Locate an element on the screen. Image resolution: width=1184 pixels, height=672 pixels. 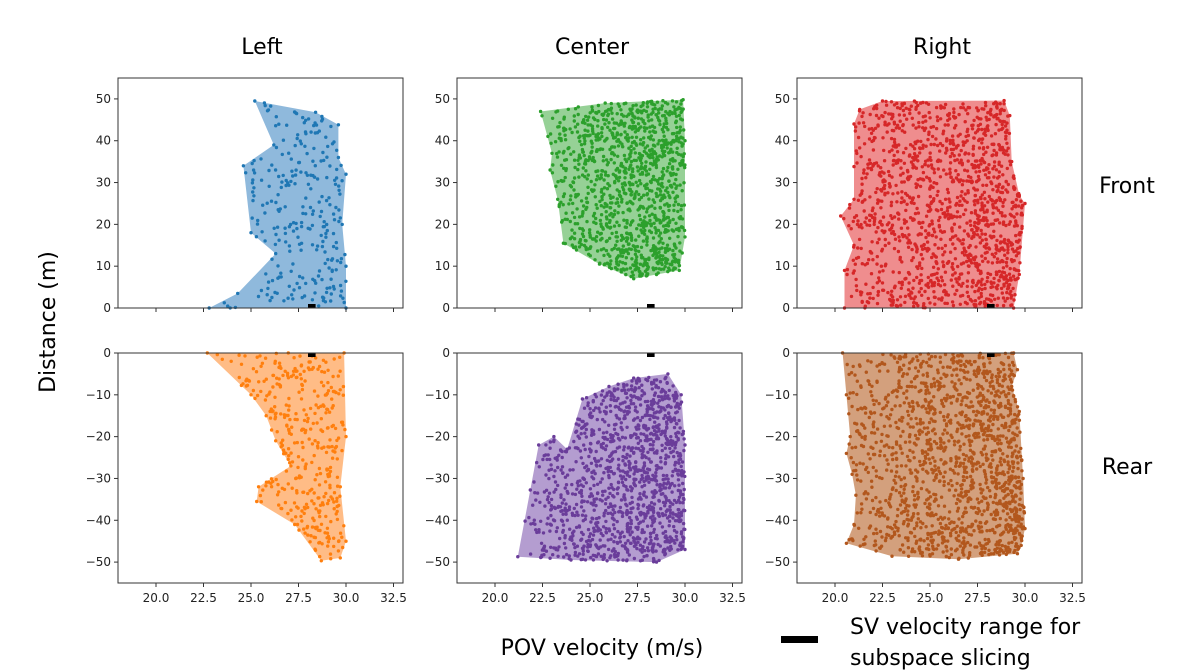
x-tick-label: 32.5 is located at coordinates (393, 598).